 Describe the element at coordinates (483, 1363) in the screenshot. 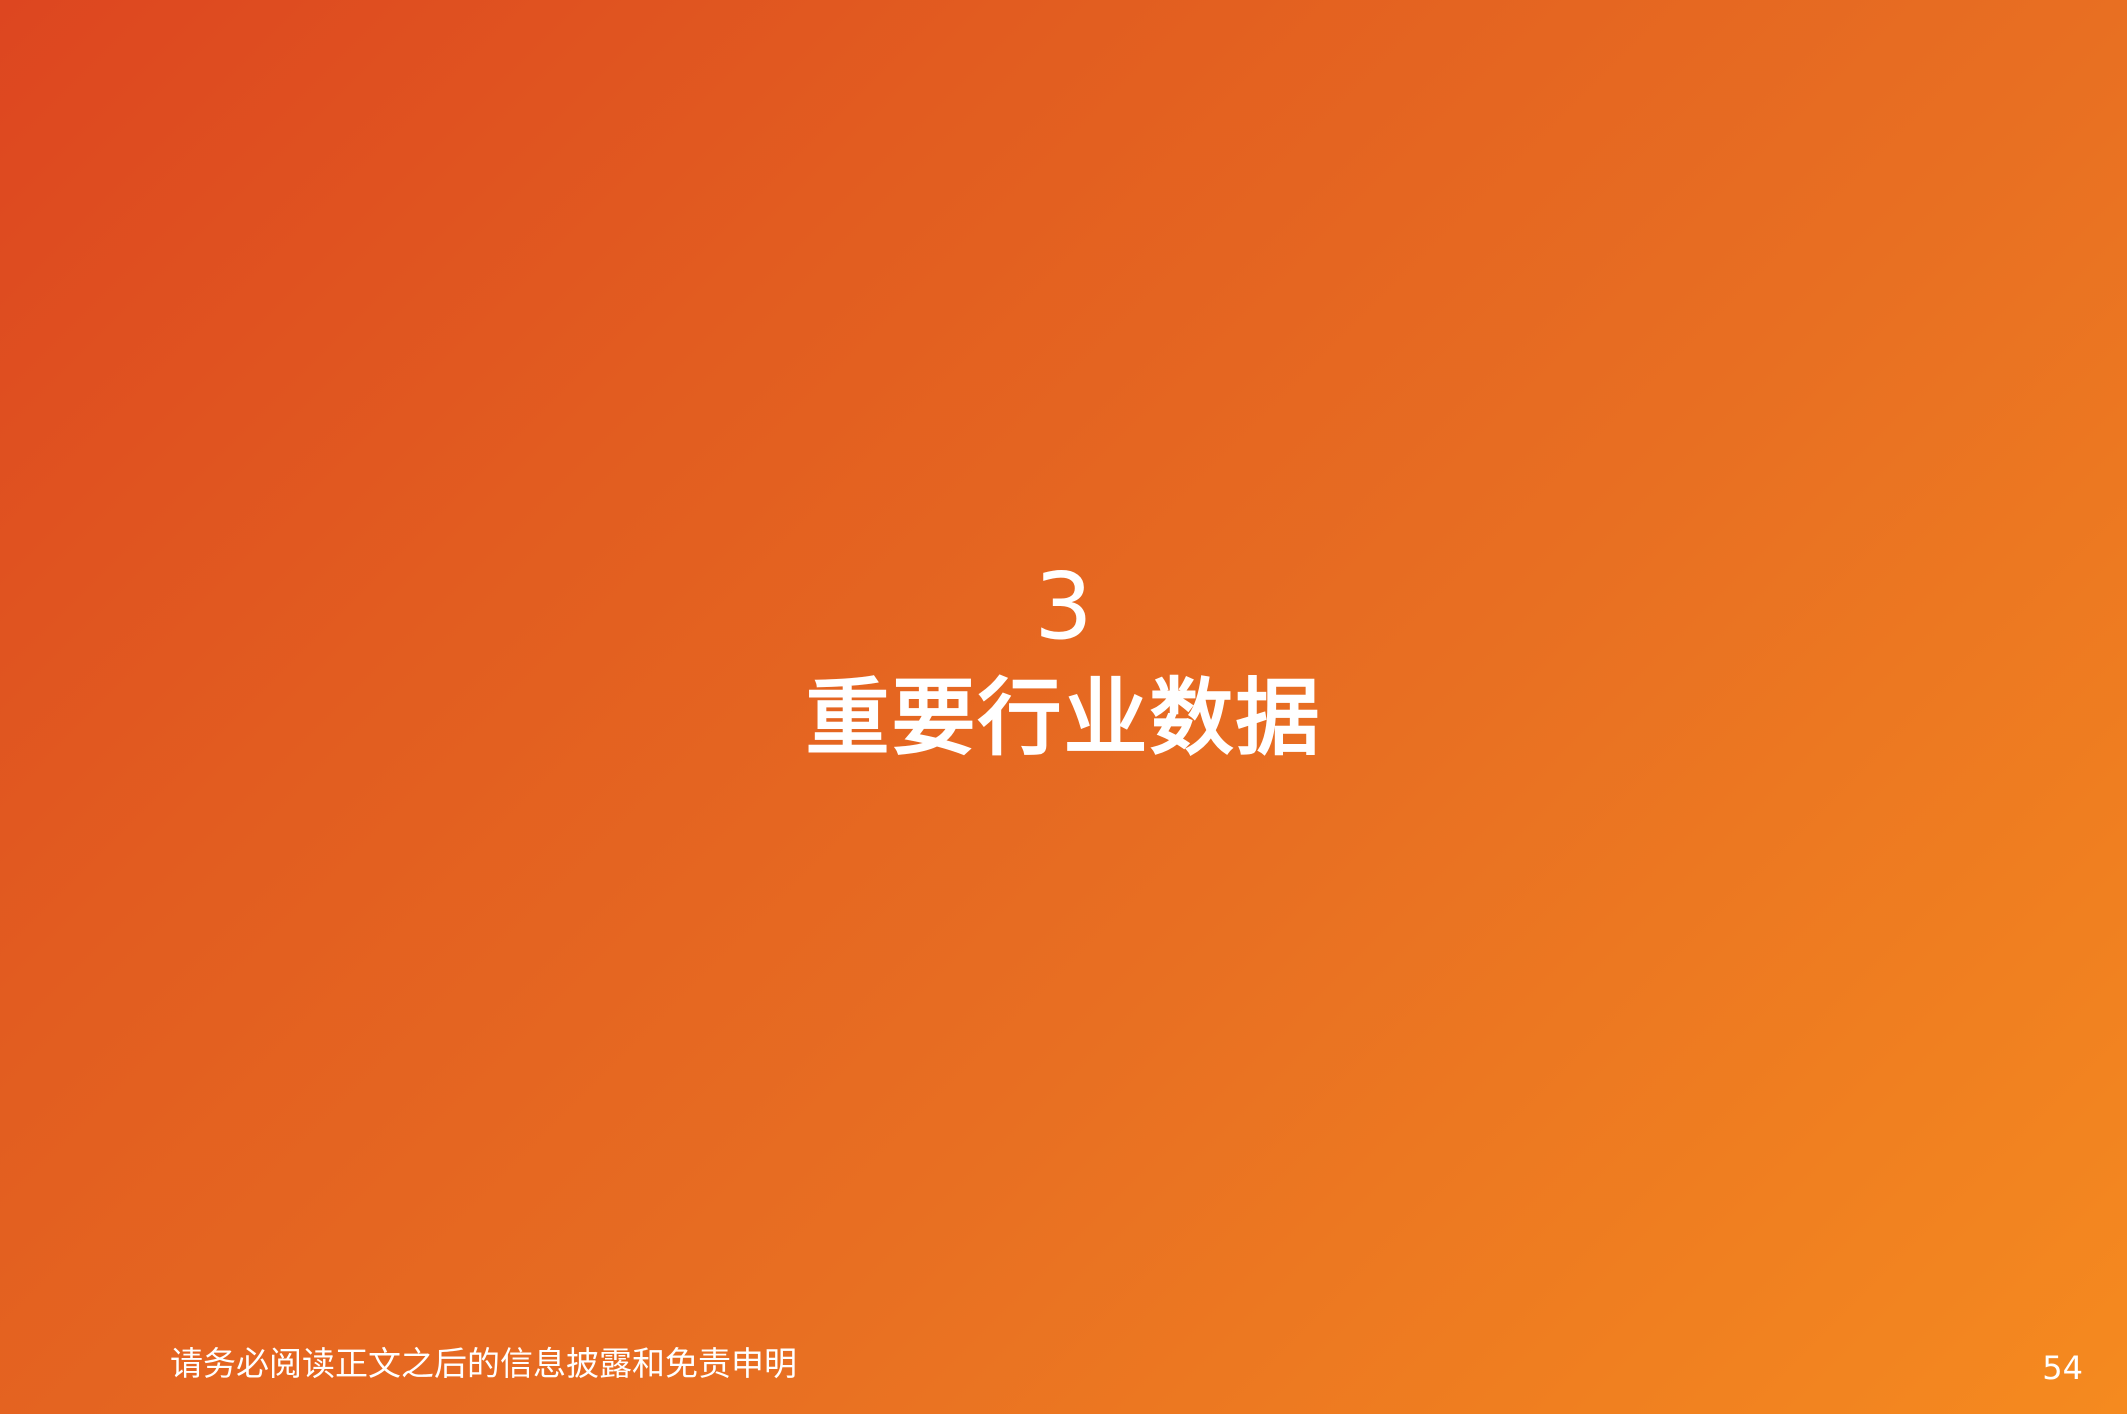

I see `footer-disclaimer: 请务必阅读正文之后的信息披露和免责申明` at that location.